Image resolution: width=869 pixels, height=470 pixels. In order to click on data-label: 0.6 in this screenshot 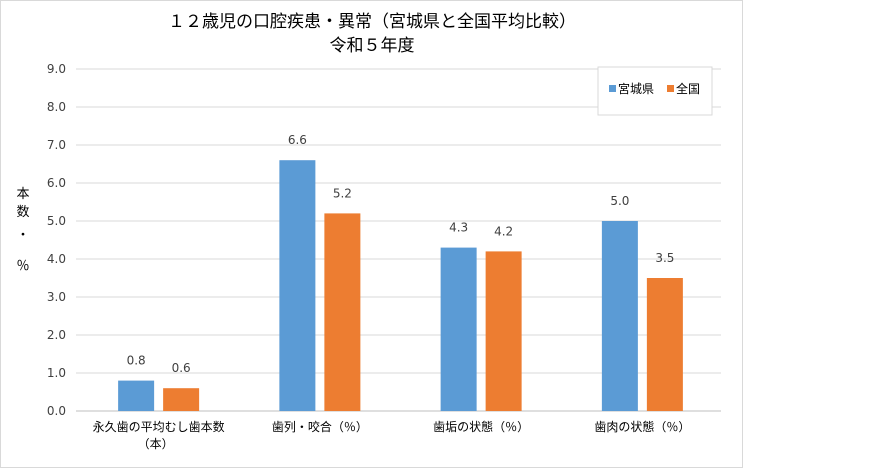, I will do `click(181, 368)`.